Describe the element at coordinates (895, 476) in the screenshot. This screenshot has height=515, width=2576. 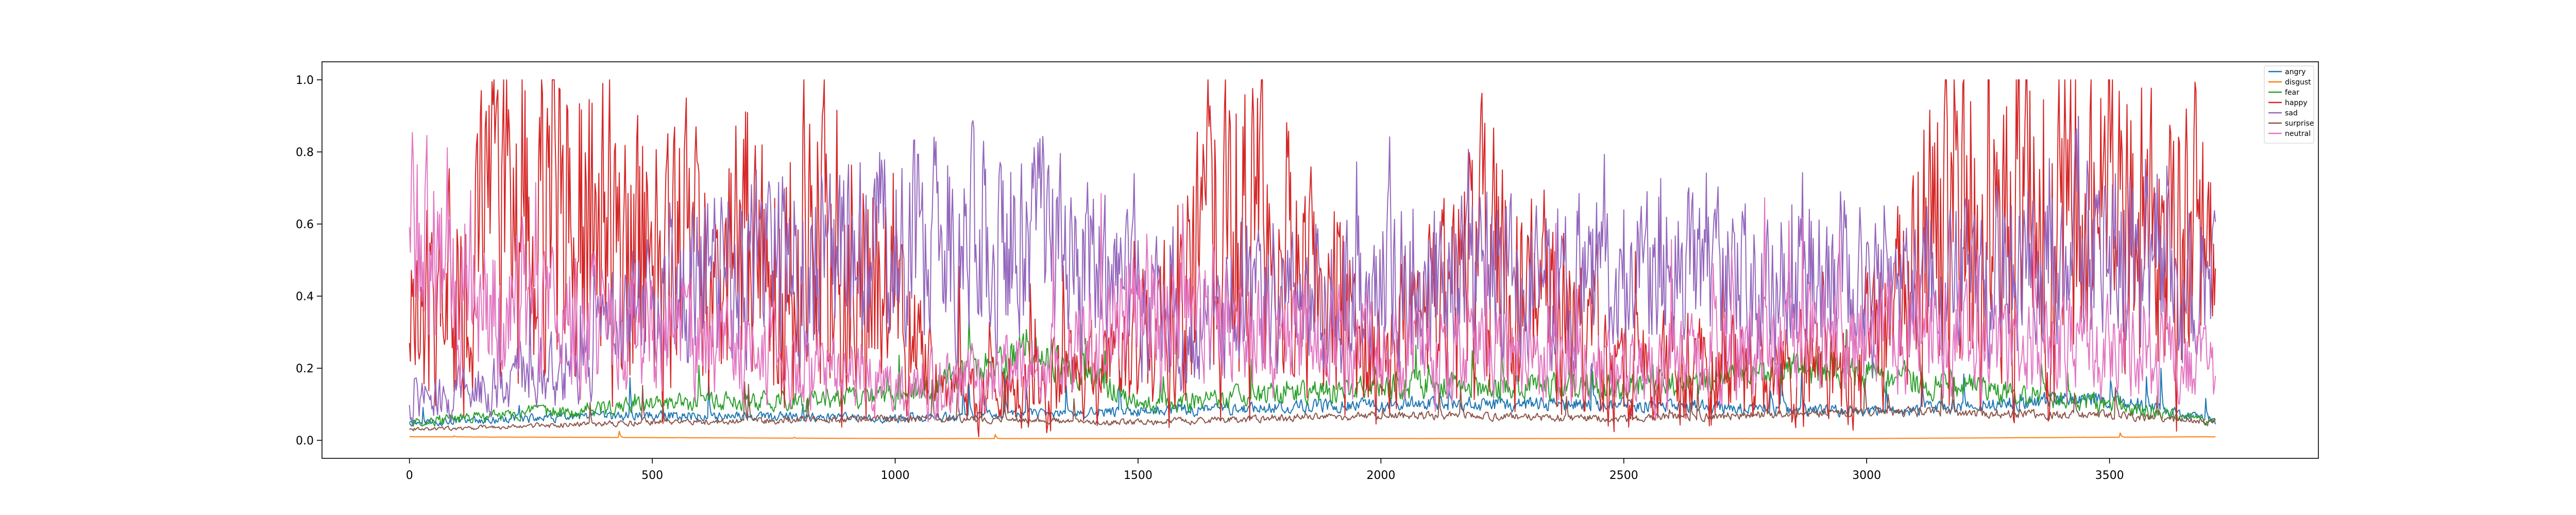
I see `x-tick-label: 1000` at that location.